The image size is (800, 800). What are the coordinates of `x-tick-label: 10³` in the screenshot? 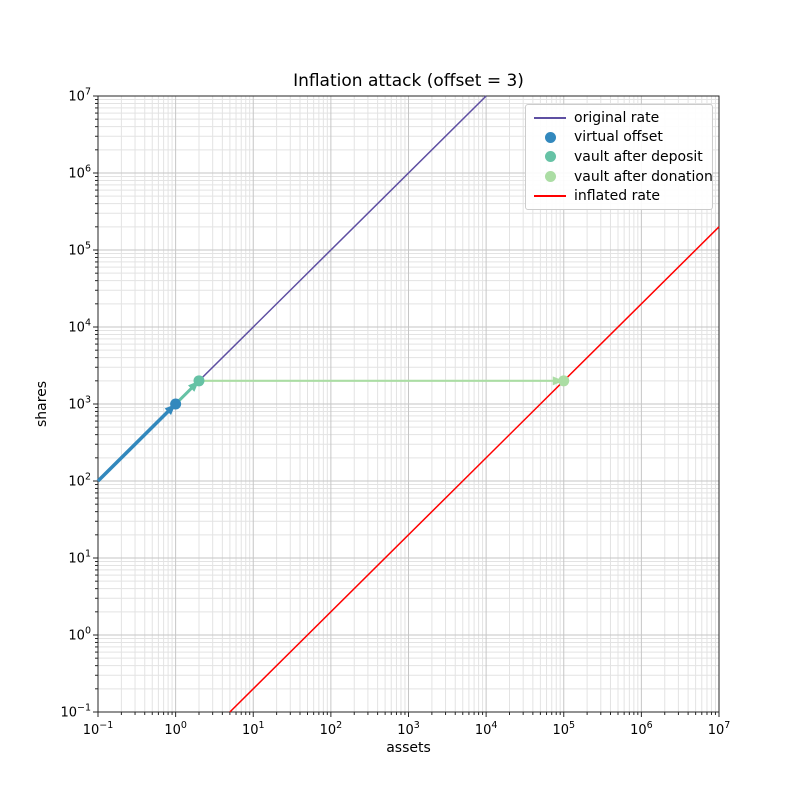 It's located at (408, 729).